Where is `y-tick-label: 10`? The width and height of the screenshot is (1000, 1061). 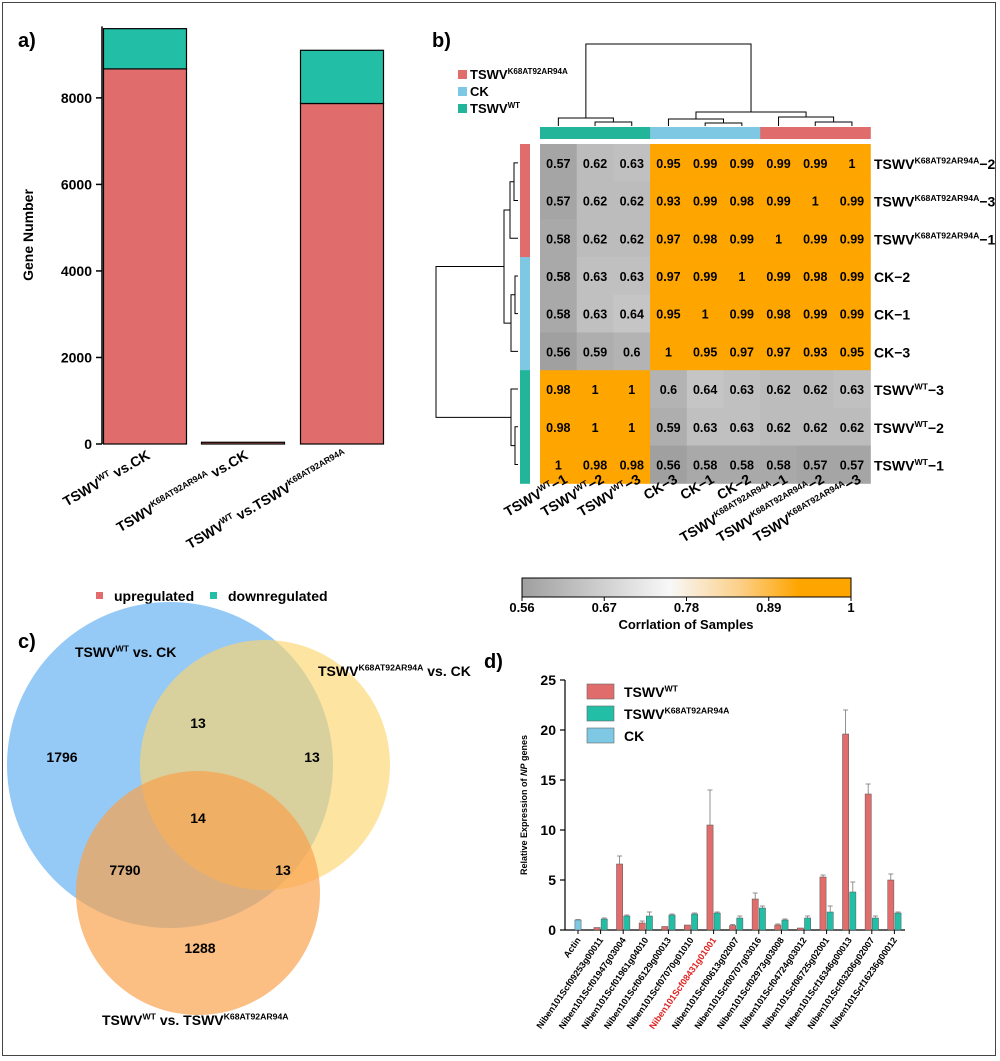 y-tick-label: 10 is located at coordinates (548, 830).